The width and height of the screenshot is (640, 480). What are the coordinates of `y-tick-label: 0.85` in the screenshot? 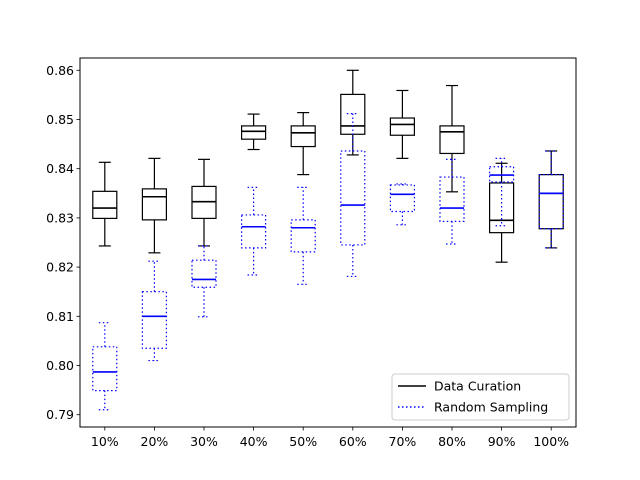 It's located at (60, 119).